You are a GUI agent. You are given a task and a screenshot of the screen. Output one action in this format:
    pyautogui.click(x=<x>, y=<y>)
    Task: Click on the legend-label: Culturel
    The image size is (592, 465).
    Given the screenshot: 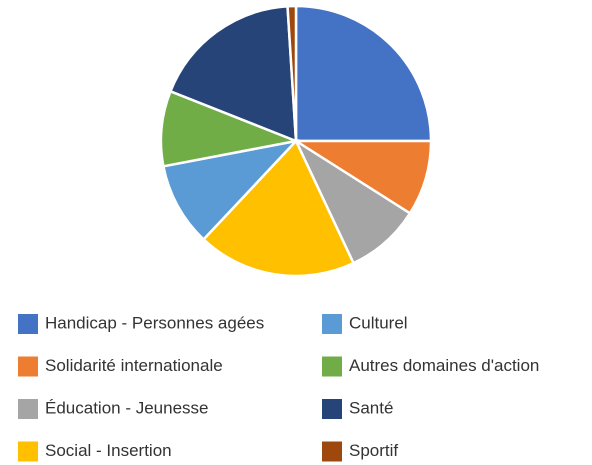 What is the action you would take?
    pyautogui.click(x=378, y=322)
    